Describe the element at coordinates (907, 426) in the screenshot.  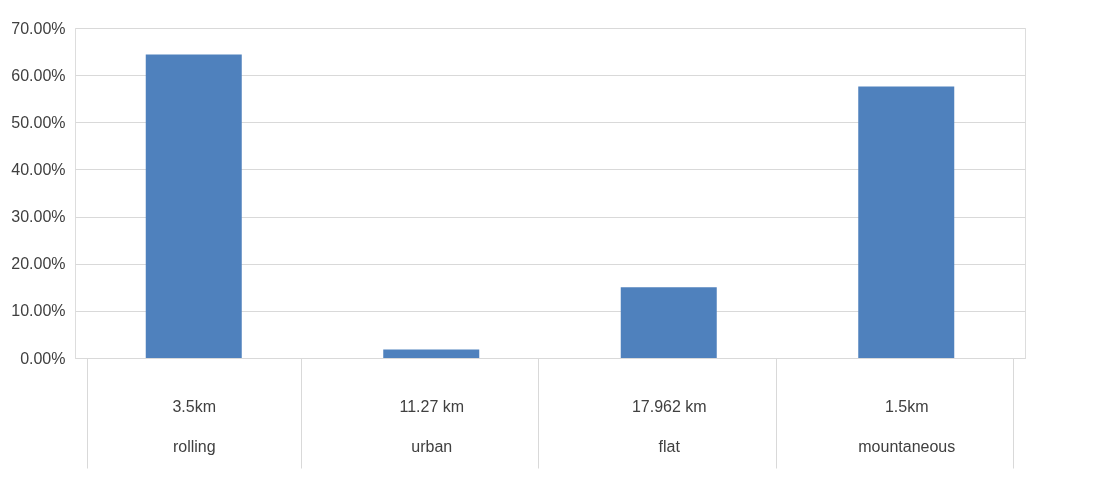
I see `category-label: 1.5km mountaneous` at that location.